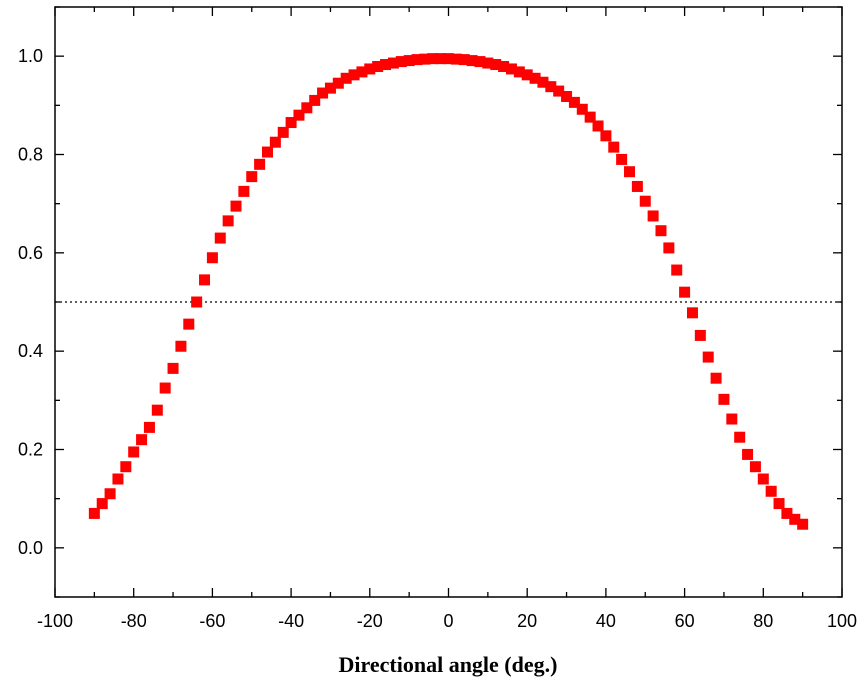  What do you see at coordinates (606, 621) in the screenshot?
I see `x-tick-label: 40` at bounding box center [606, 621].